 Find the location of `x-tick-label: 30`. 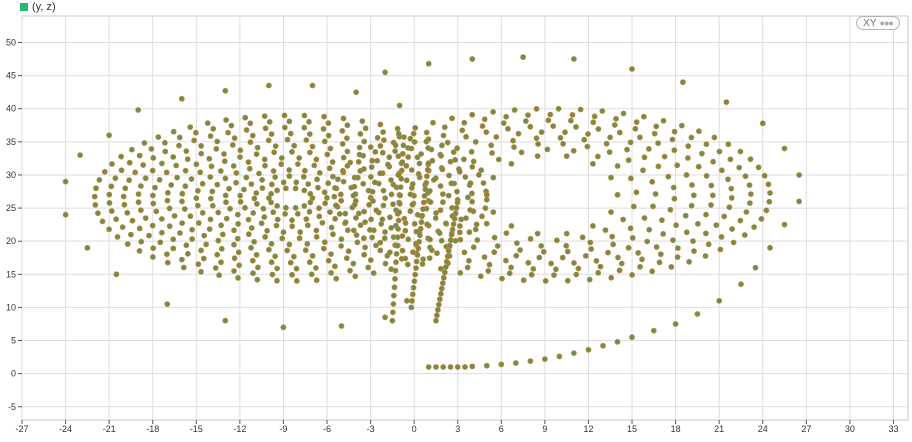

x-tick-label: 30 is located at coordinates (850, 429).